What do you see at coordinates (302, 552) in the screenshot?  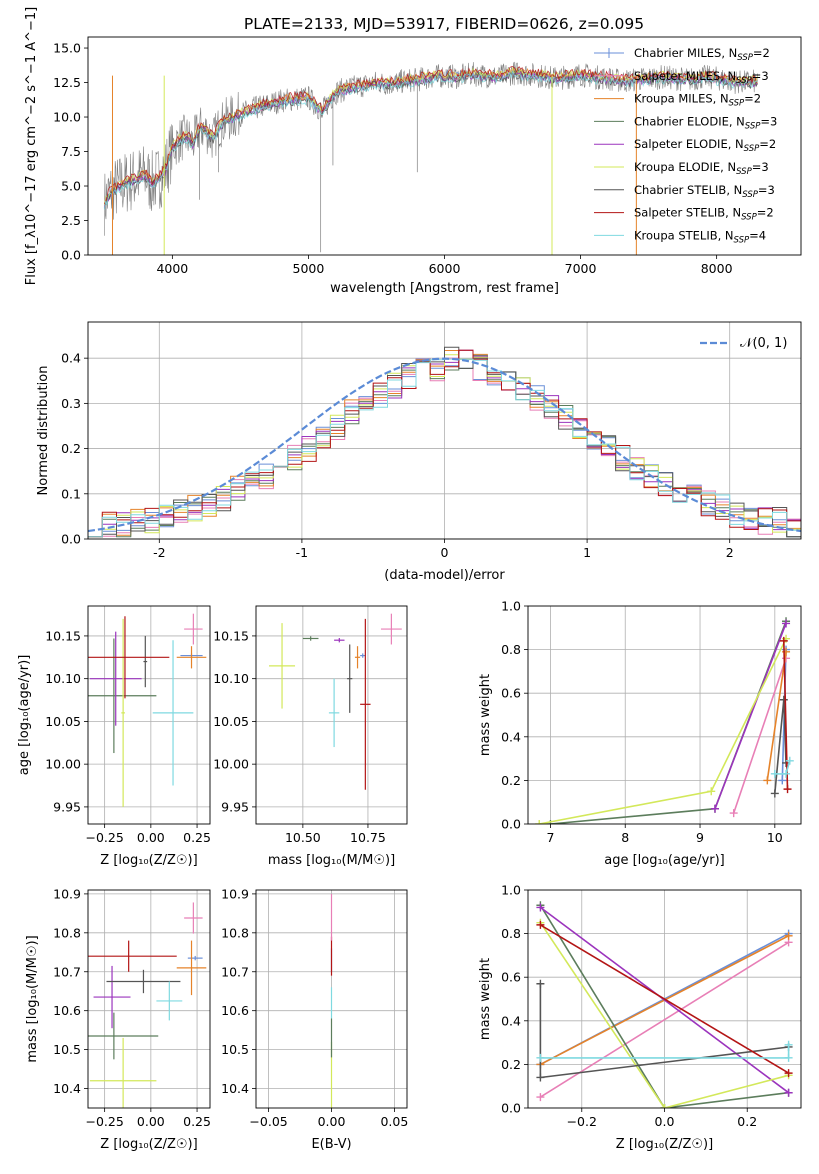 I see `x-tick-label: -1` at bounding box center [302, 552].